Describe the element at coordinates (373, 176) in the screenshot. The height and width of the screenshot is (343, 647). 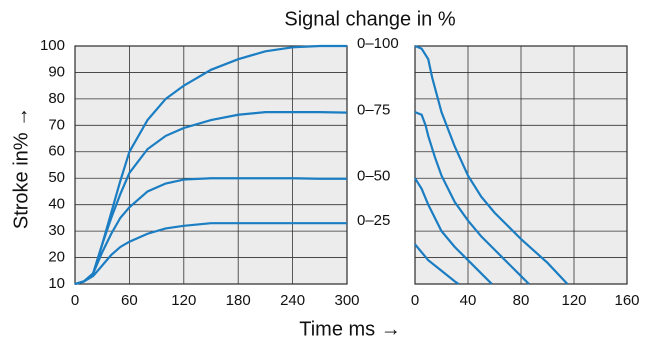
I see `series-label: 0–50` at that location.